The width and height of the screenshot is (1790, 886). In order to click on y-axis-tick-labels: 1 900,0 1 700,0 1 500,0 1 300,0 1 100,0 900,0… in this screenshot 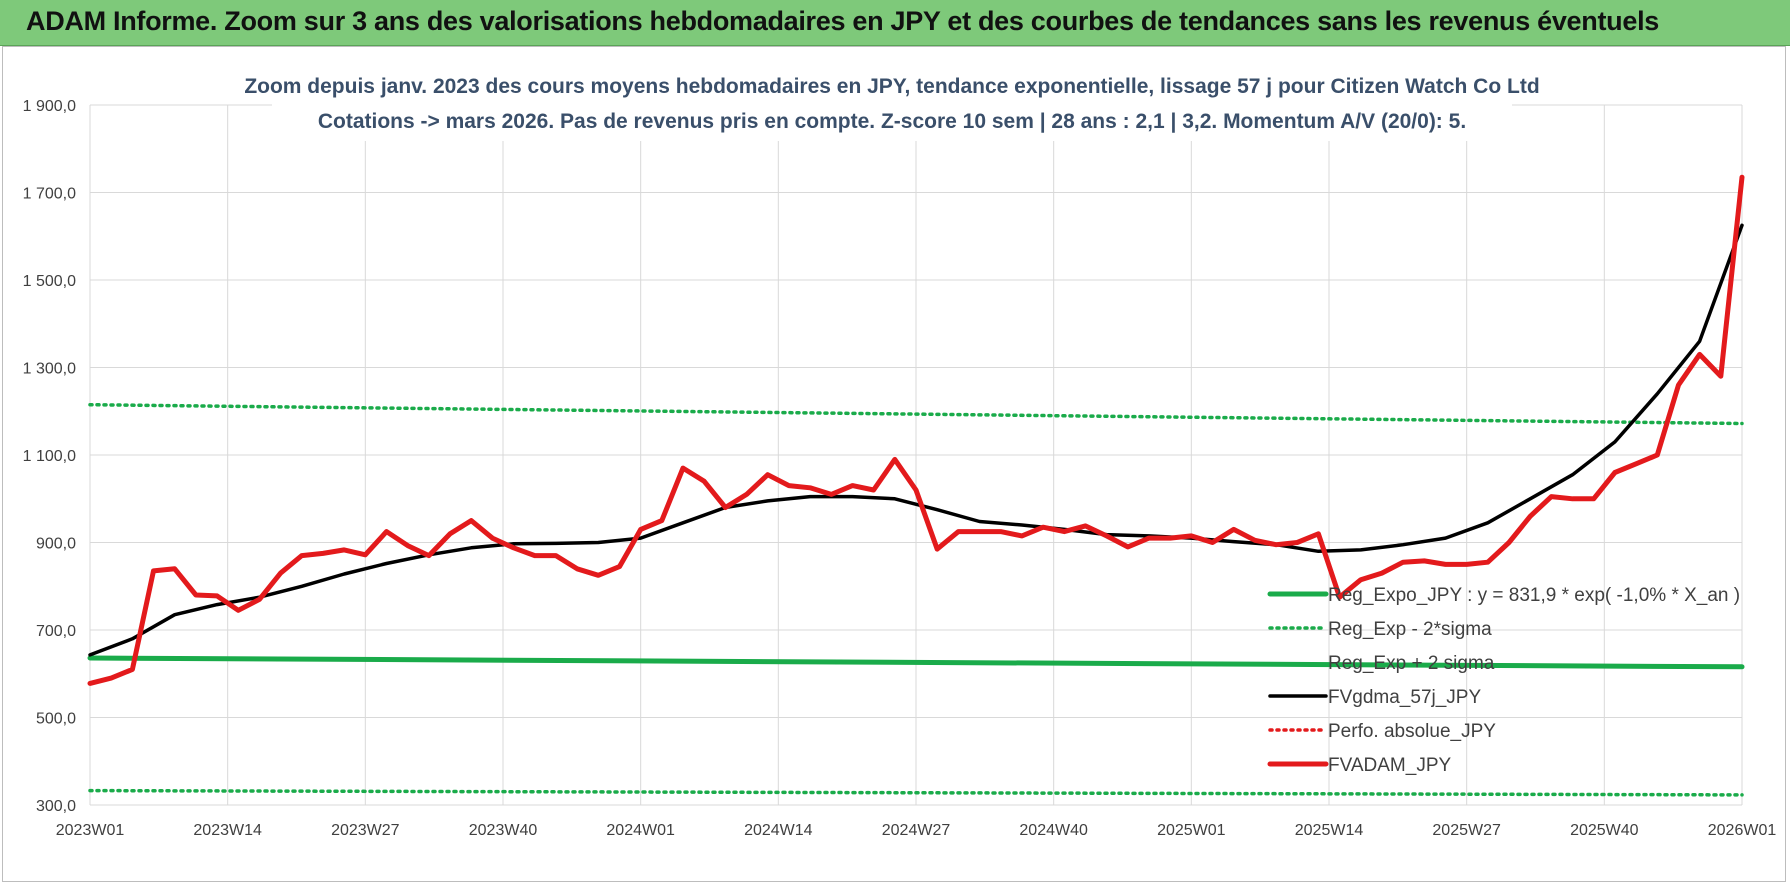, I will do `click(49, 456)`.